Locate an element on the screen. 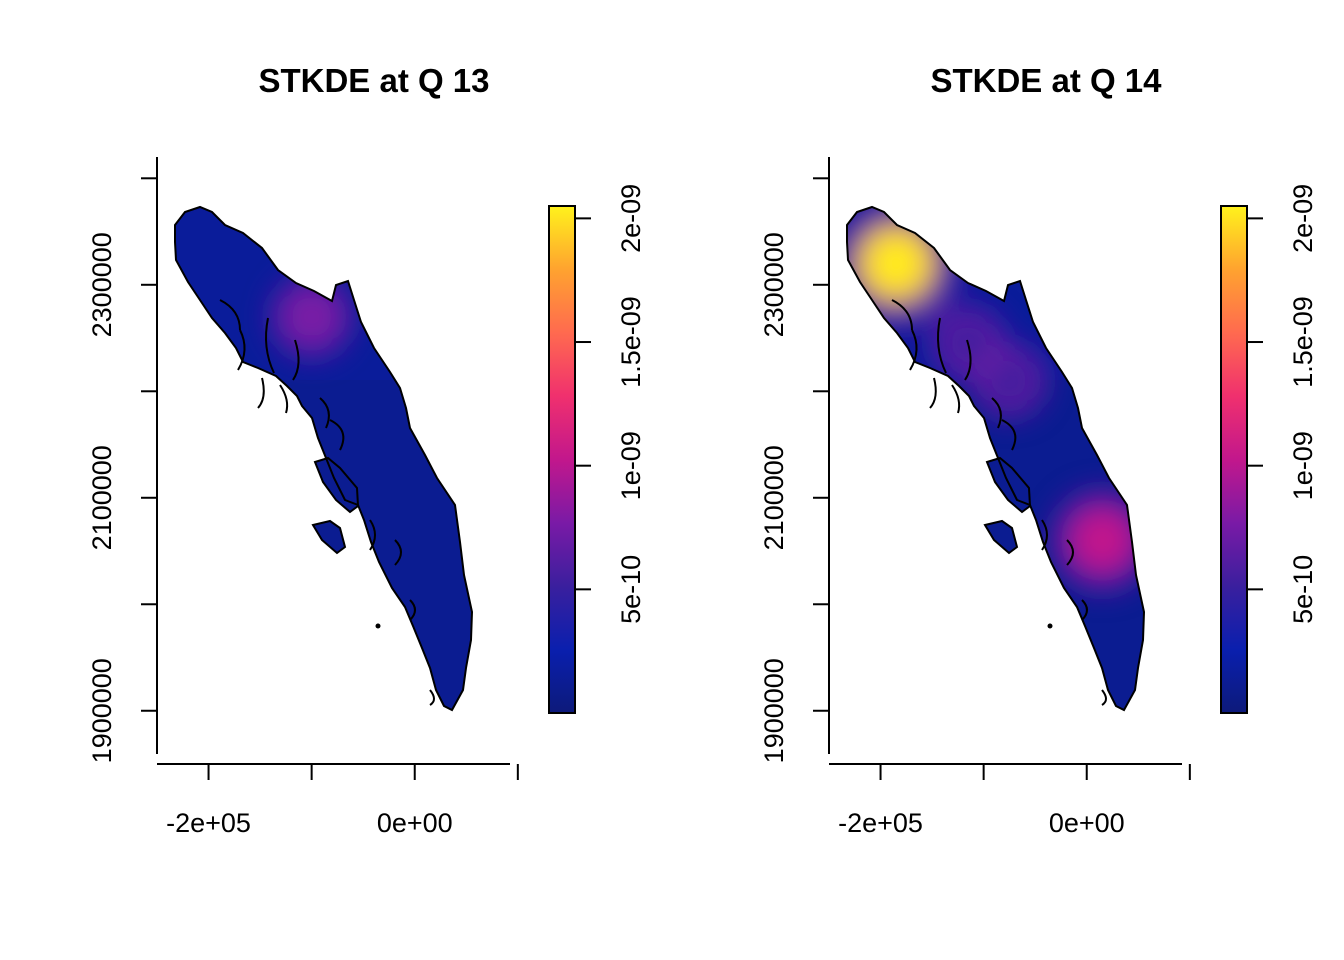 Image resolution: width=1344 pixels, height=960 pixels. chart-title: STKDE at Q 13 is located at coordinates (373, 80).